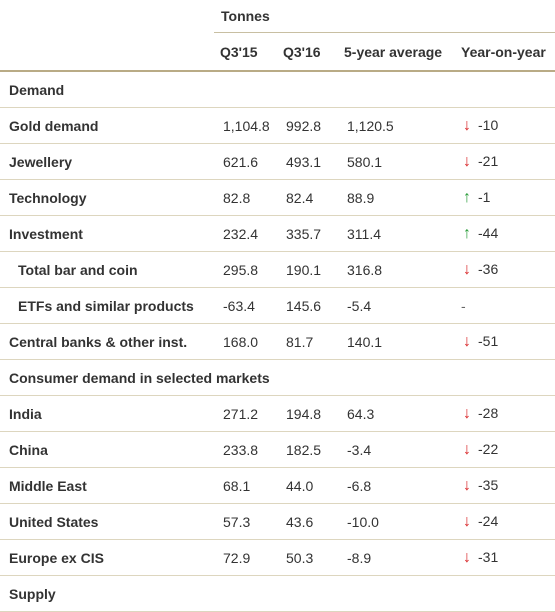  I want to click on value-yoy: ↓ -10, so click(505, 125).